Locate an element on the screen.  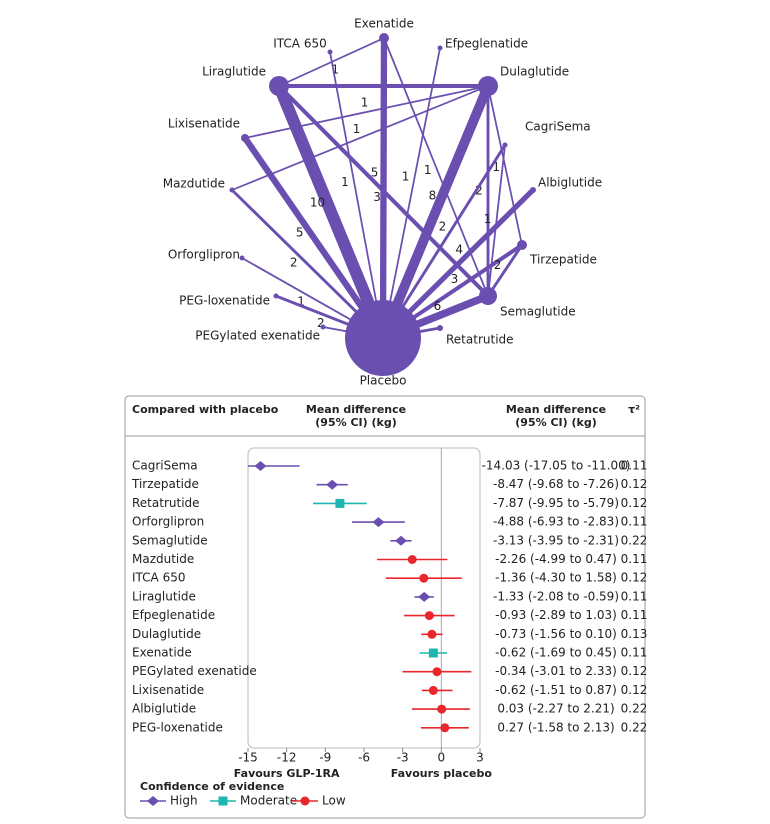
value-label: 0.03 (-2.27 to 2.21) is located at coordinates (555, 709).